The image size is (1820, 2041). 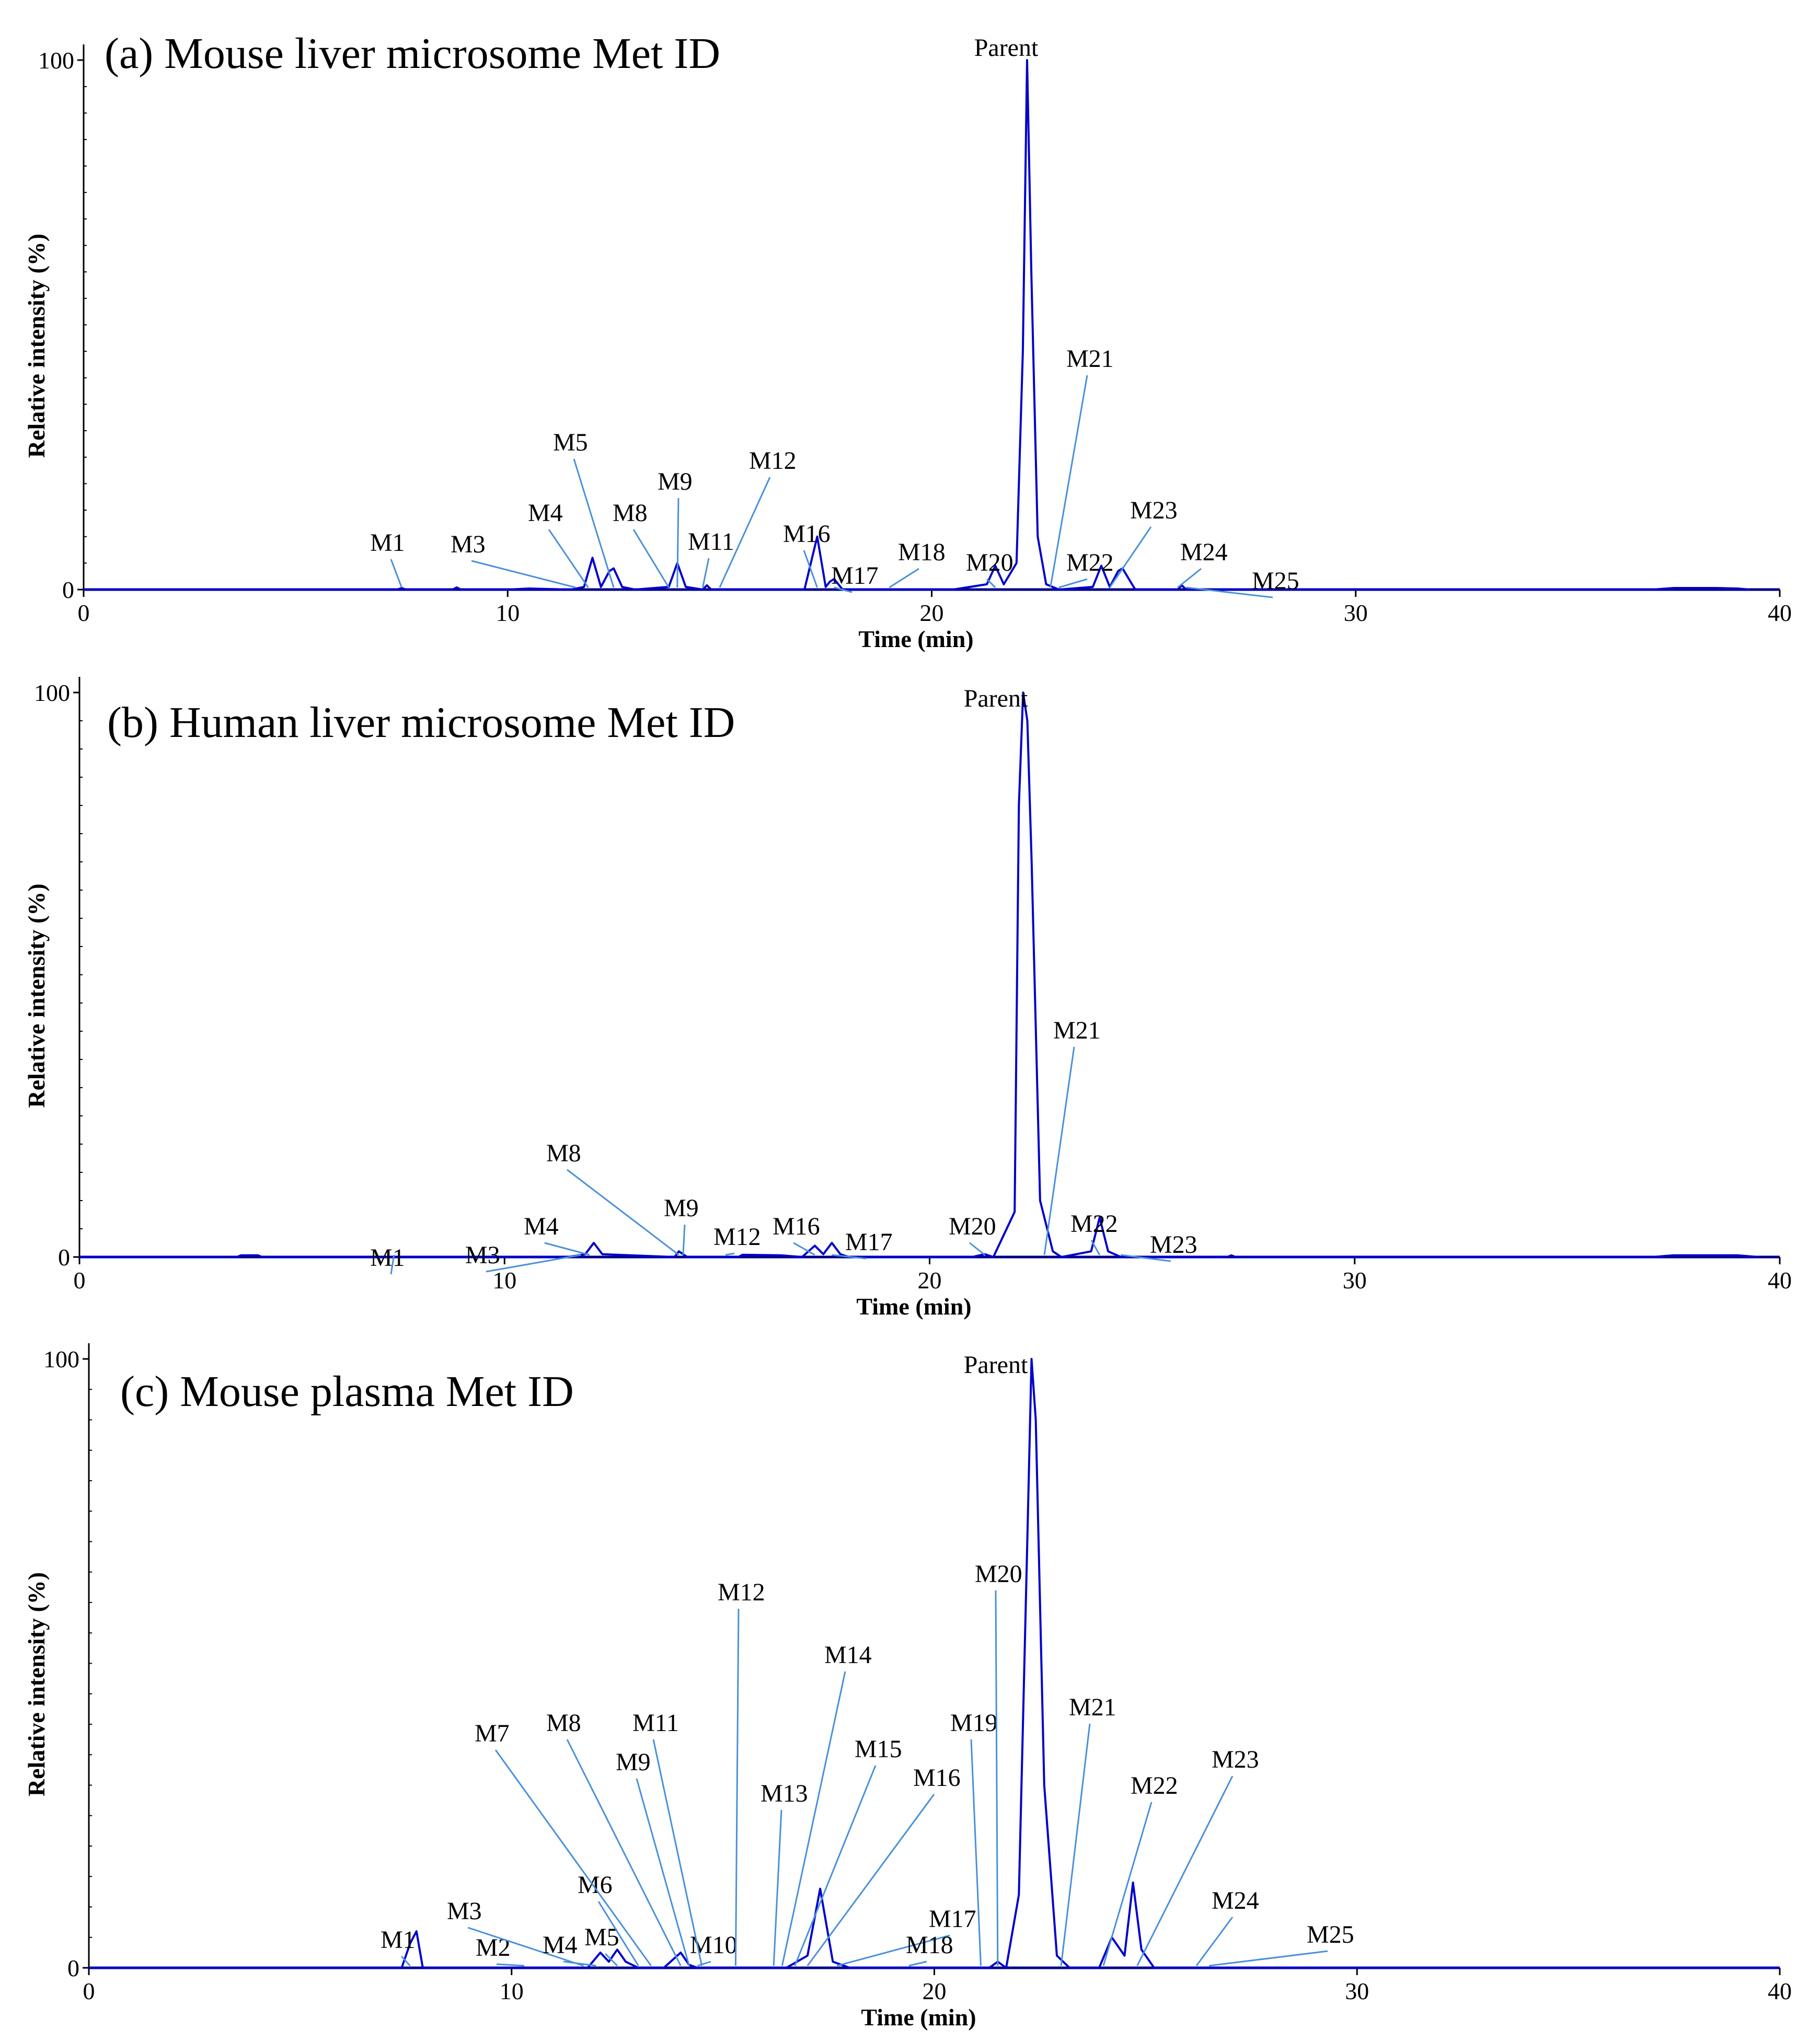 What do you see at coordinates (80, 1281) in the screenshot?
I see `x-tick-label: 0` at bounding box center [80, 1281].